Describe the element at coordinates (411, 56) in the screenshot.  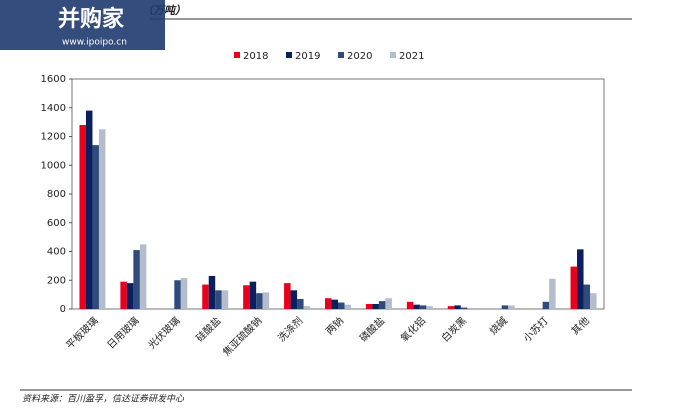
I see `legend-label: 2021` at that location.